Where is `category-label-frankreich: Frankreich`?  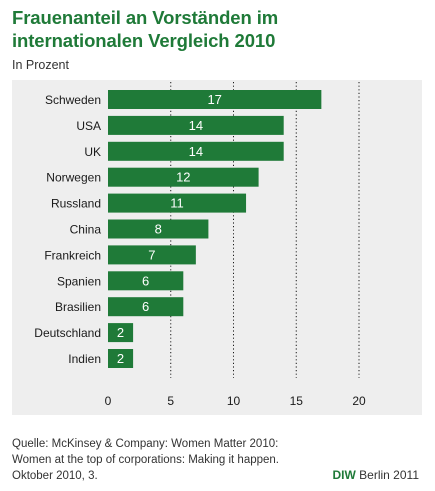
category-label-frankreich: Frankreich is located at coordinates (72, 255).